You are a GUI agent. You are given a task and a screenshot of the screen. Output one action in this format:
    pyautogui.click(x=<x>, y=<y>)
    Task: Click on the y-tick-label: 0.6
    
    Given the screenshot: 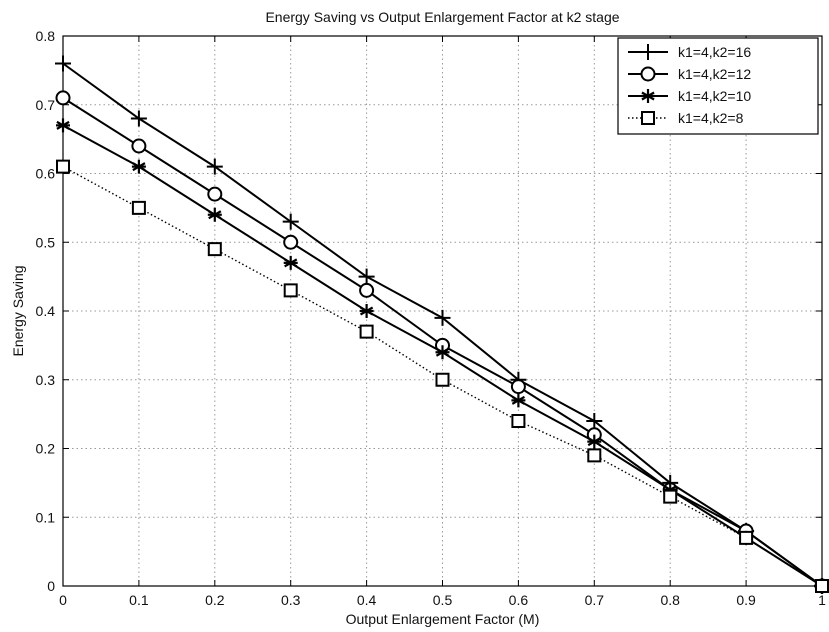 What is the action you would take?
    pyautogui.click(x=46, y=174)
    